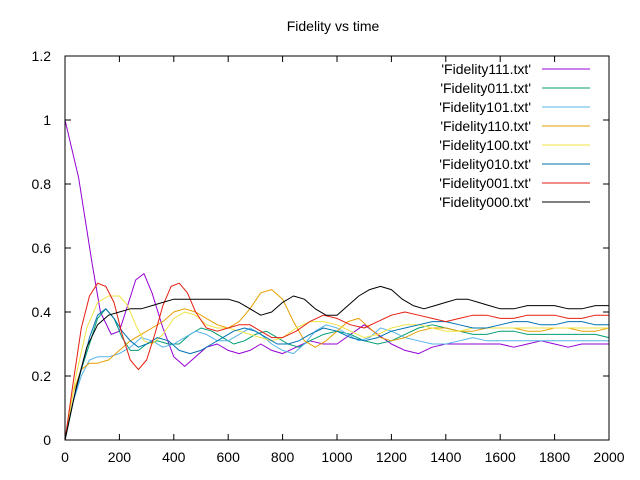  What do you see at coordinates (42, 312) in the screenshot?
I see `y-tick-label: 0.4` at bounding box center [42, 312].